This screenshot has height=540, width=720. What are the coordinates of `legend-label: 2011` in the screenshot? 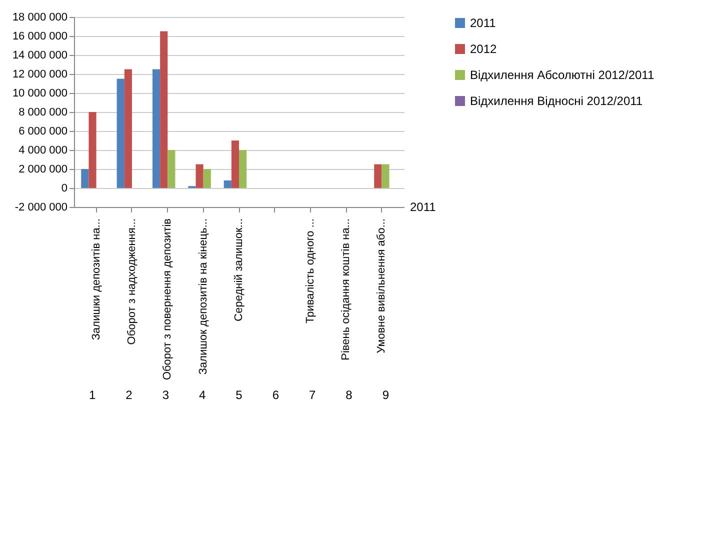 It's located at (483, 23).